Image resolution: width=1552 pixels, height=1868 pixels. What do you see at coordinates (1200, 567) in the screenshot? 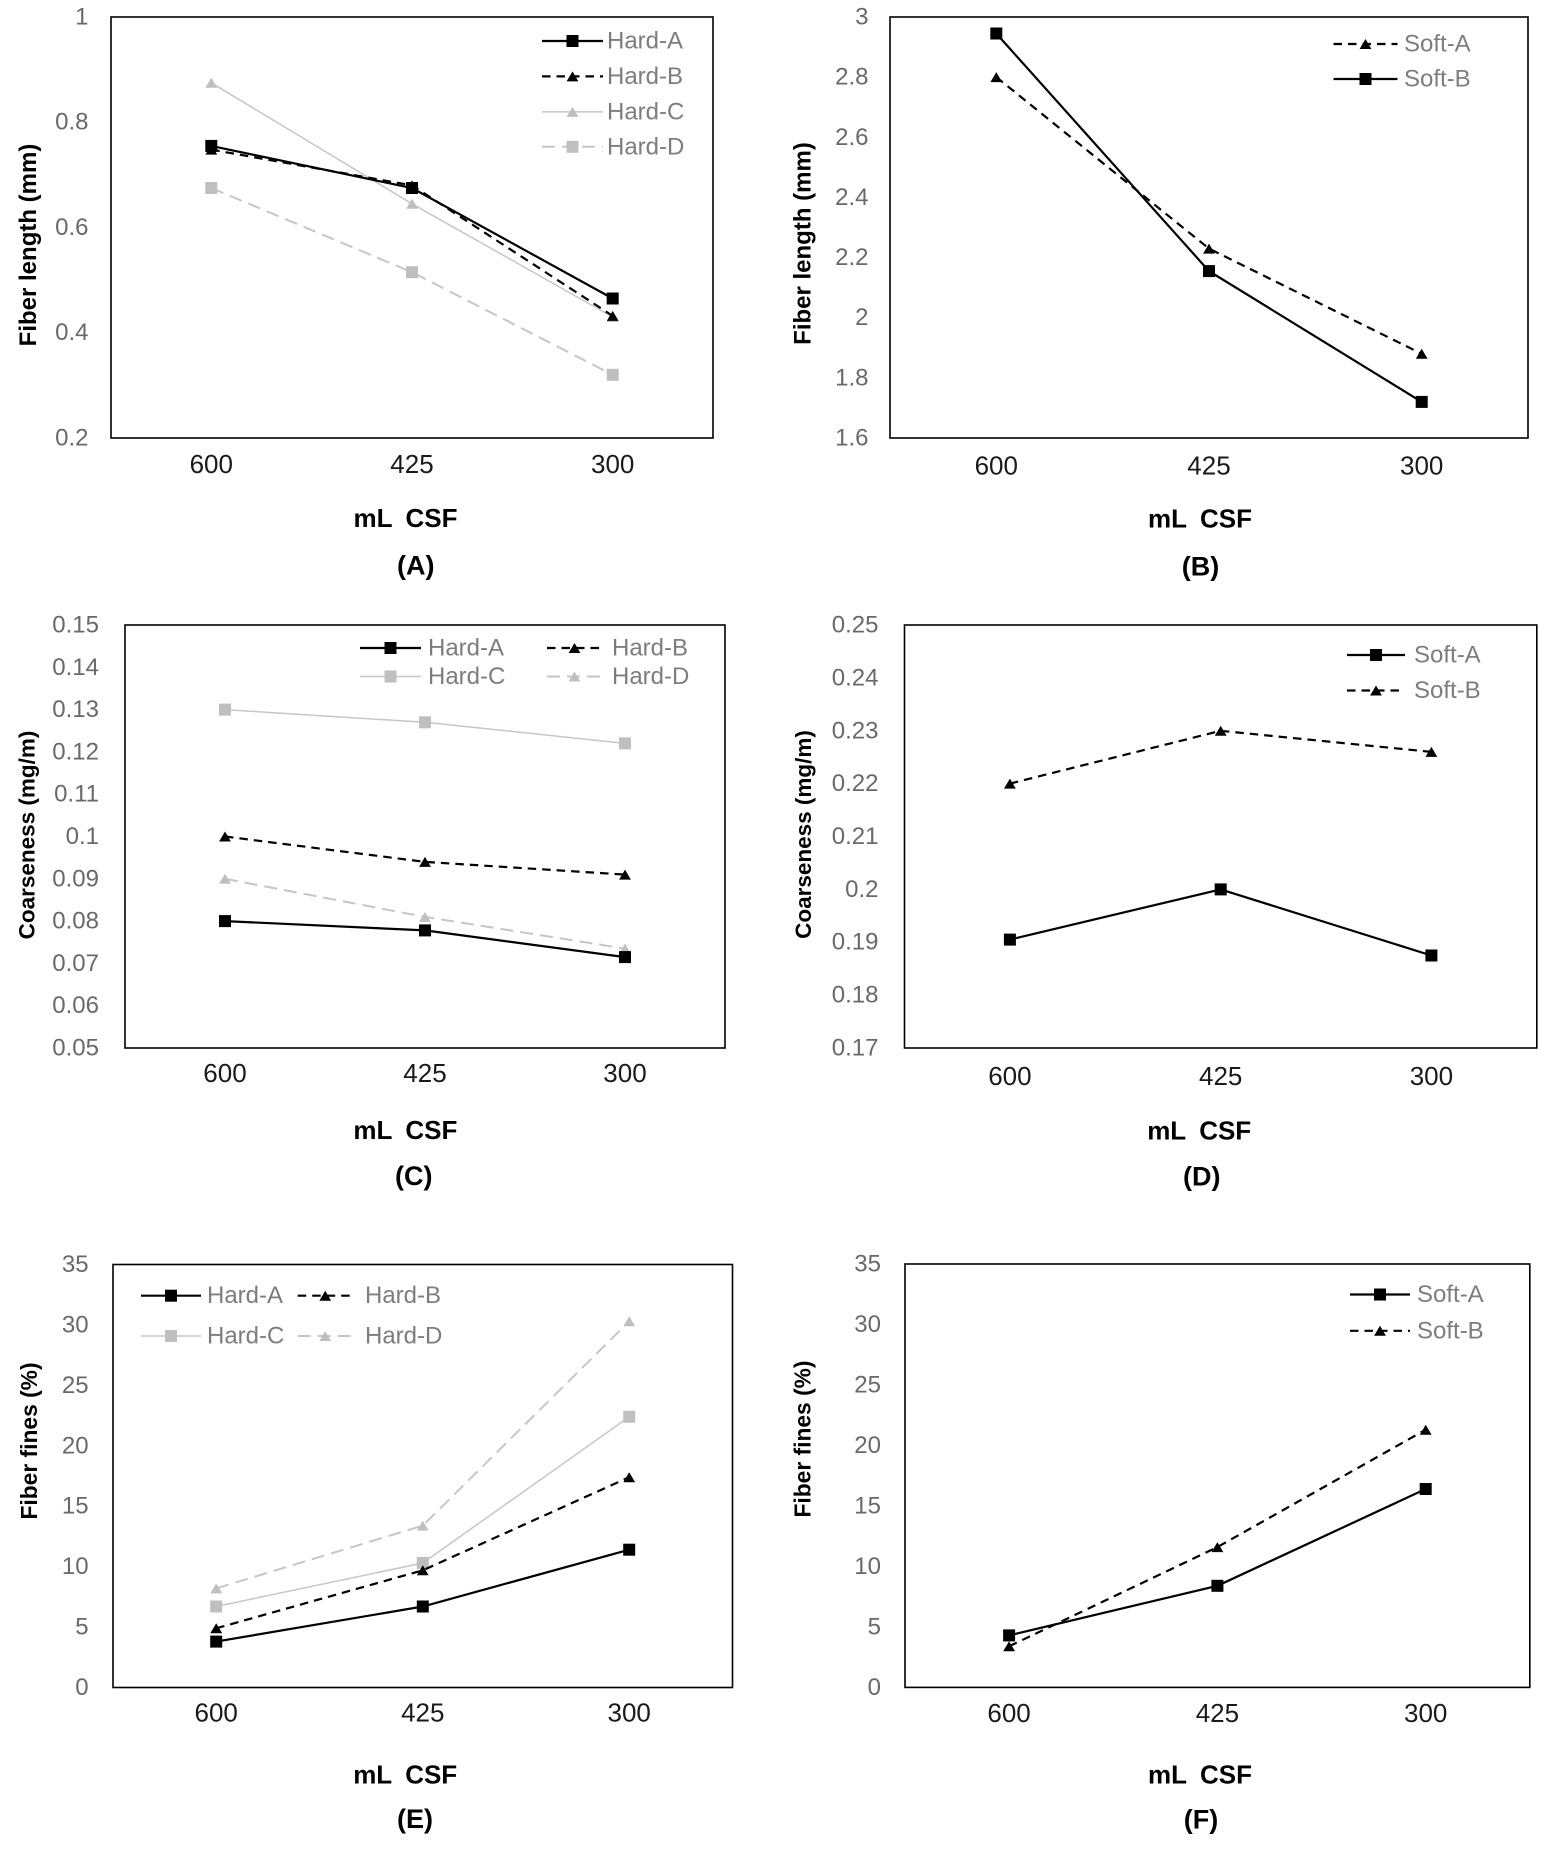
I see `svg-text: (B)` at bounding box center [1200, 567].